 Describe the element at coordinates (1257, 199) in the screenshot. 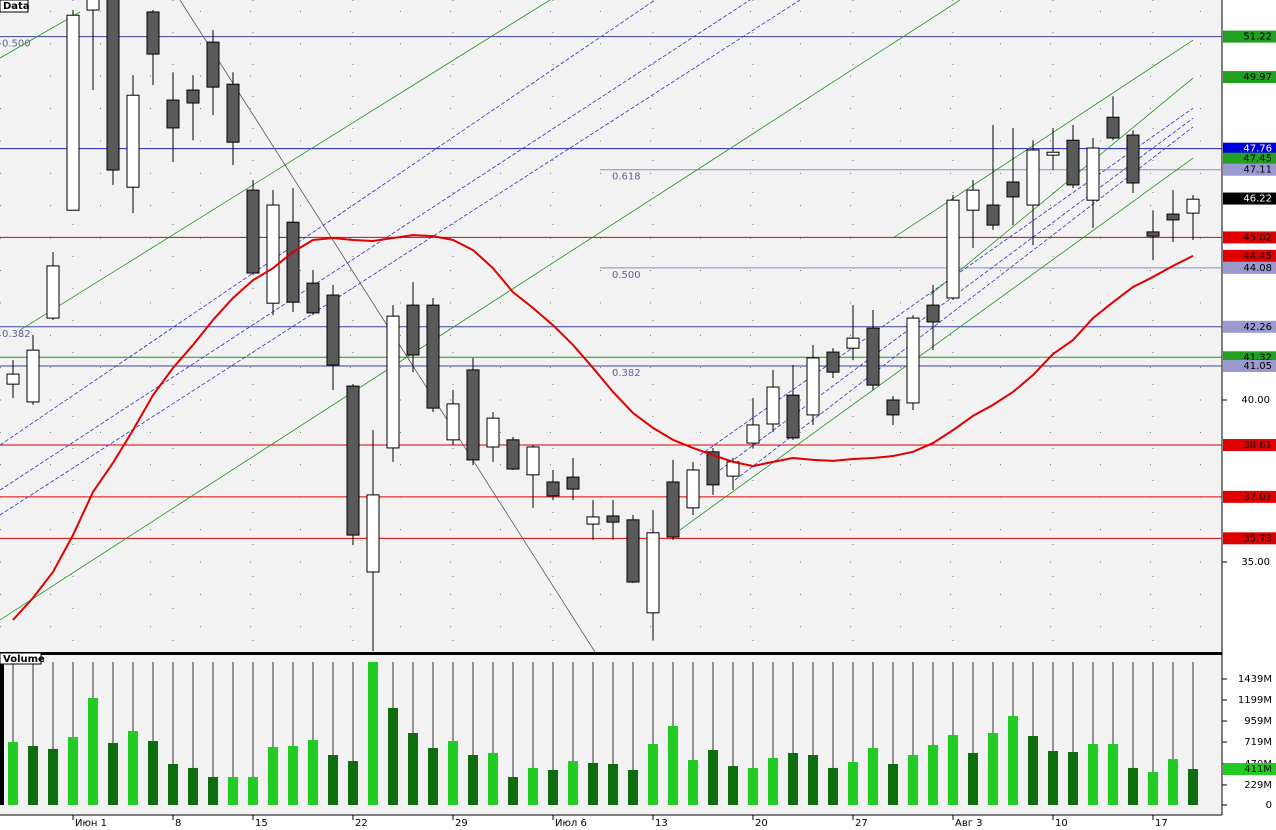

I see `level-label: 46.22` at that location.